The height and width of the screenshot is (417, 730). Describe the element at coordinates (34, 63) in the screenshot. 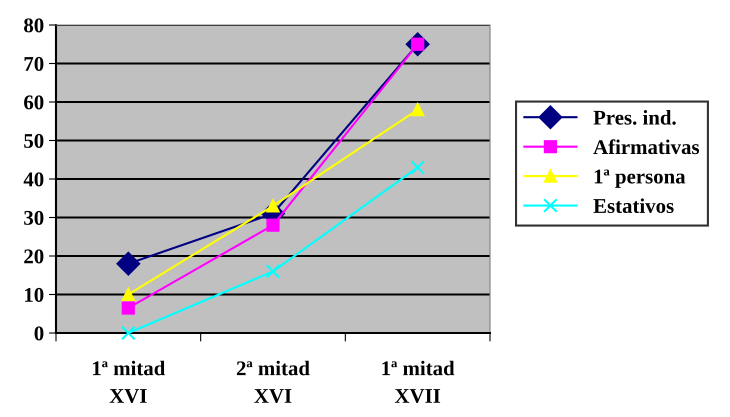

I see `y-tick-label: 70` at that location.